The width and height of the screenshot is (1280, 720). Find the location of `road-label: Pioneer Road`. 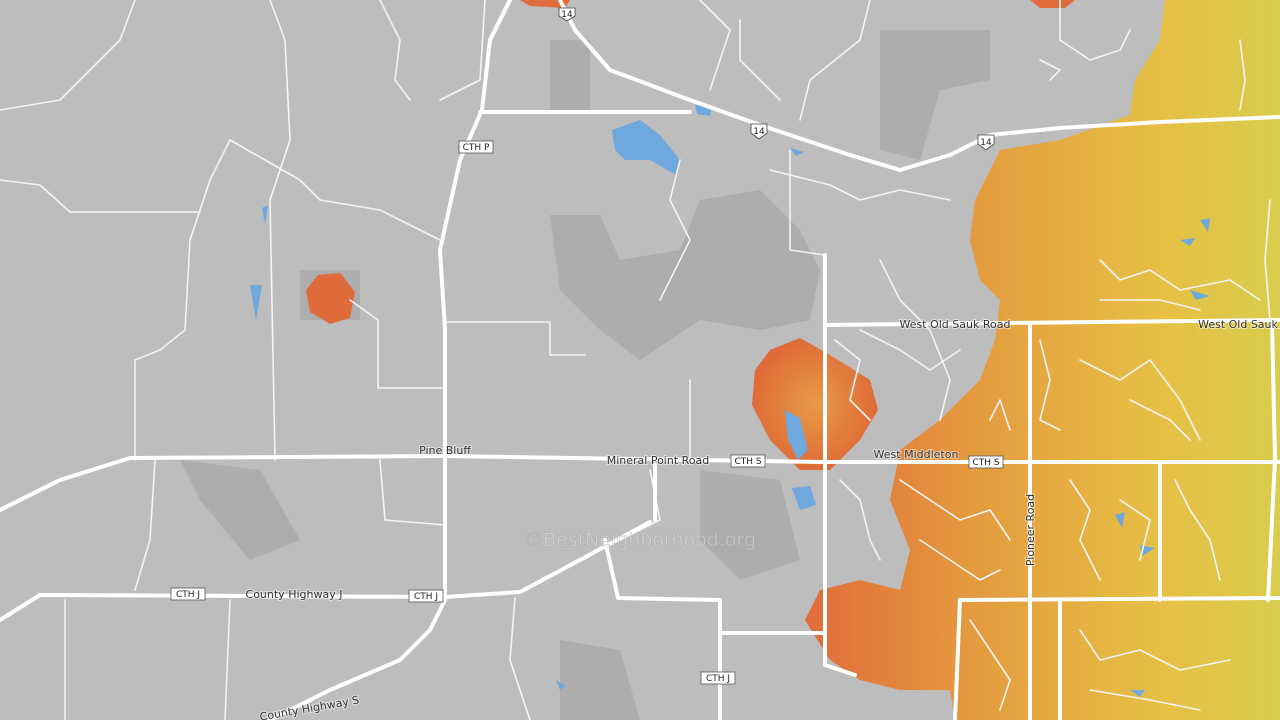

road-label: Pioneer Road is located at coordinates (1030, 530).